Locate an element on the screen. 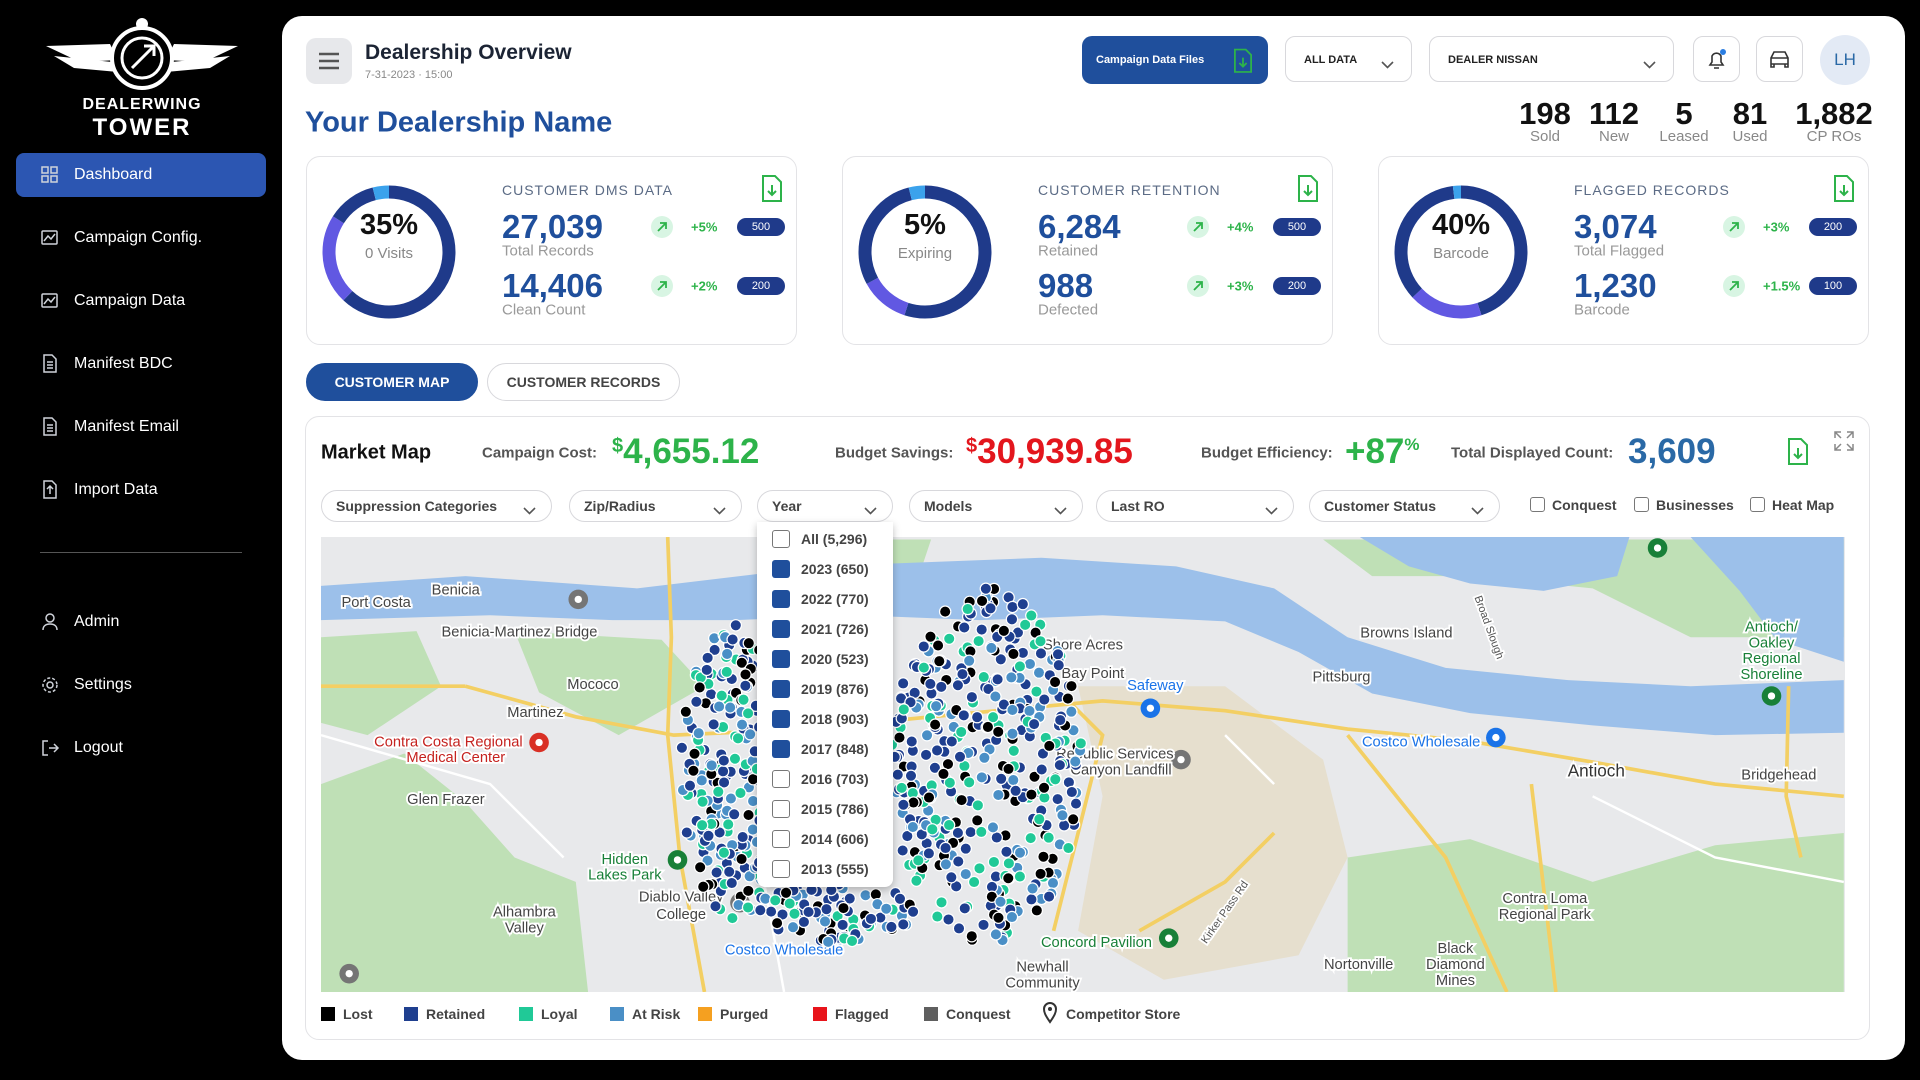 Image resolution: width=1920 pixels, height=1080 pixels. place-label: Martinez is located at coordinates (535, 713).